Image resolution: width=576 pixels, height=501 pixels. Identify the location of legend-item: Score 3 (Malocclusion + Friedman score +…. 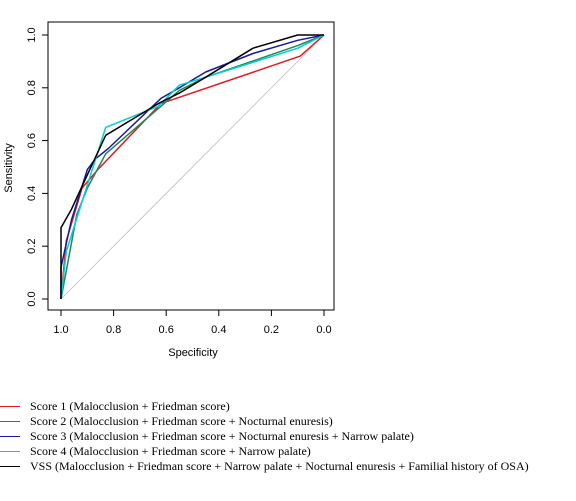
(288, 435).